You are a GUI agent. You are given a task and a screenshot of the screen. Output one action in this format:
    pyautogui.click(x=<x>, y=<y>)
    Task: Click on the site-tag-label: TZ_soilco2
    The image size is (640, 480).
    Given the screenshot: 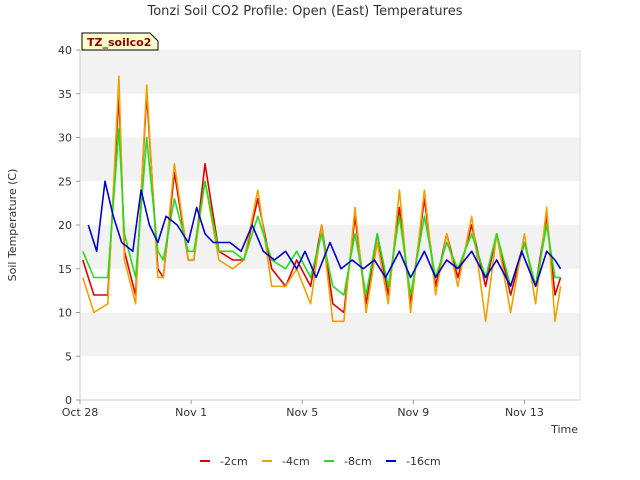 What is the action you would take?
    pyautogui.click(x=119, y=42)
    